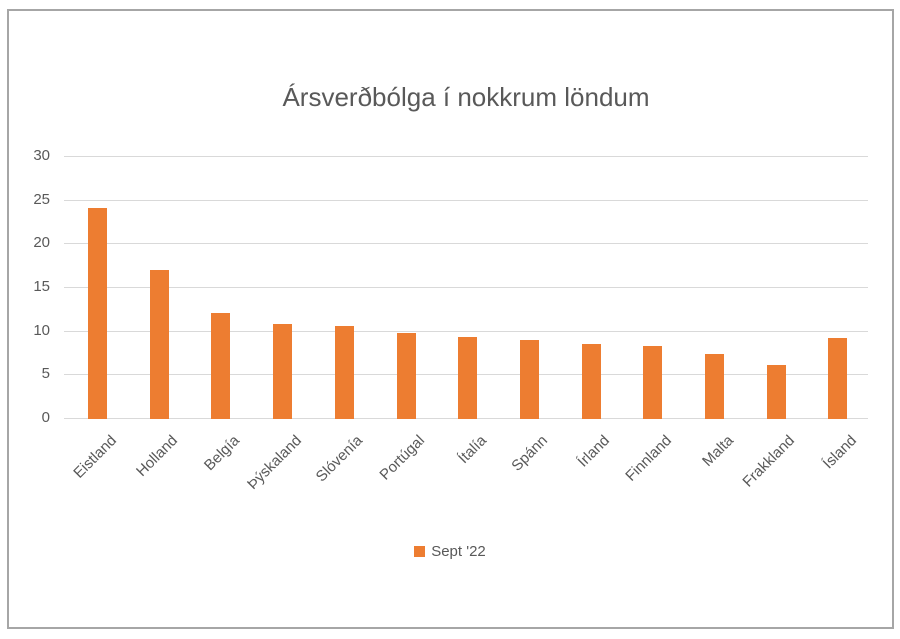 This screenshot has height=639, width=900. I want to click on bar-írland, so click(591, 381).